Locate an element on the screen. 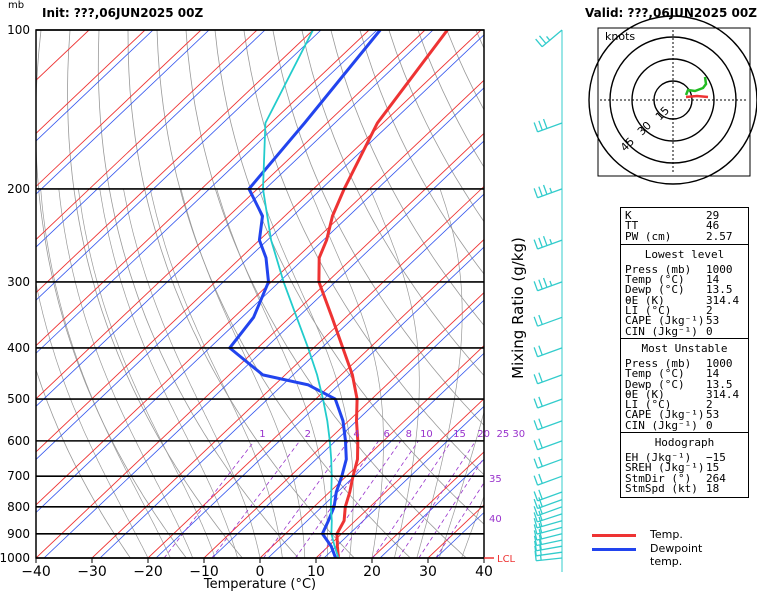 This screenshot has width=757, height=591. x-tick-label: 10 is located at coordinates (316, 572).